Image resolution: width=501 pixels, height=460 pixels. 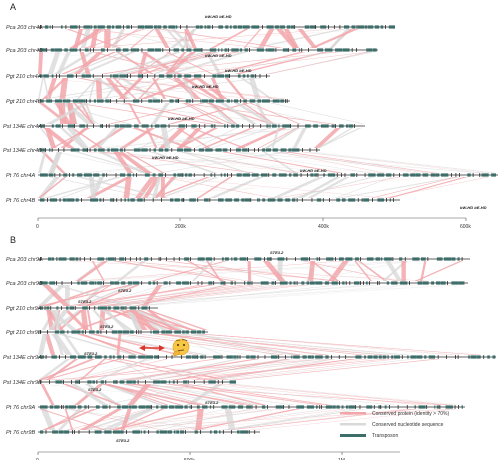 I want to click on axis-tick-label: 0, so click(x=37, y=459).